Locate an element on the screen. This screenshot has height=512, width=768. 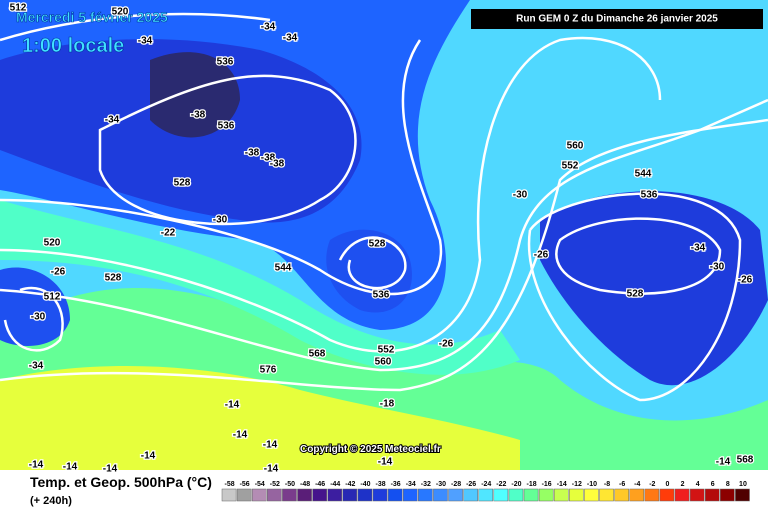
scale-label: -14 is located at coordinates (562, 484).